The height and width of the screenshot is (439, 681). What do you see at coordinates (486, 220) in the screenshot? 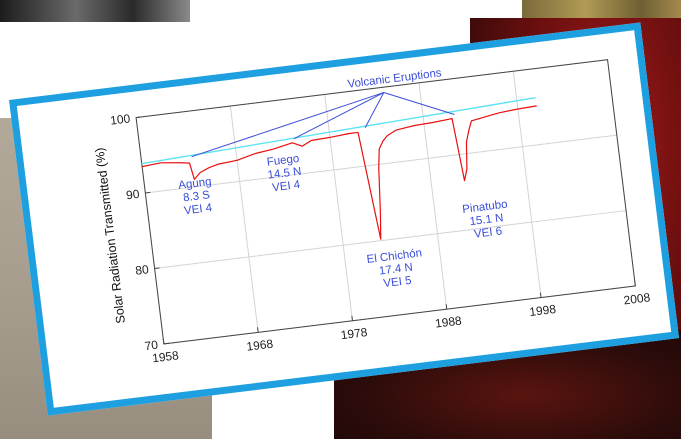
I see `annotation-pinatubo: 15.1 N` at bounding box center [486, 220].